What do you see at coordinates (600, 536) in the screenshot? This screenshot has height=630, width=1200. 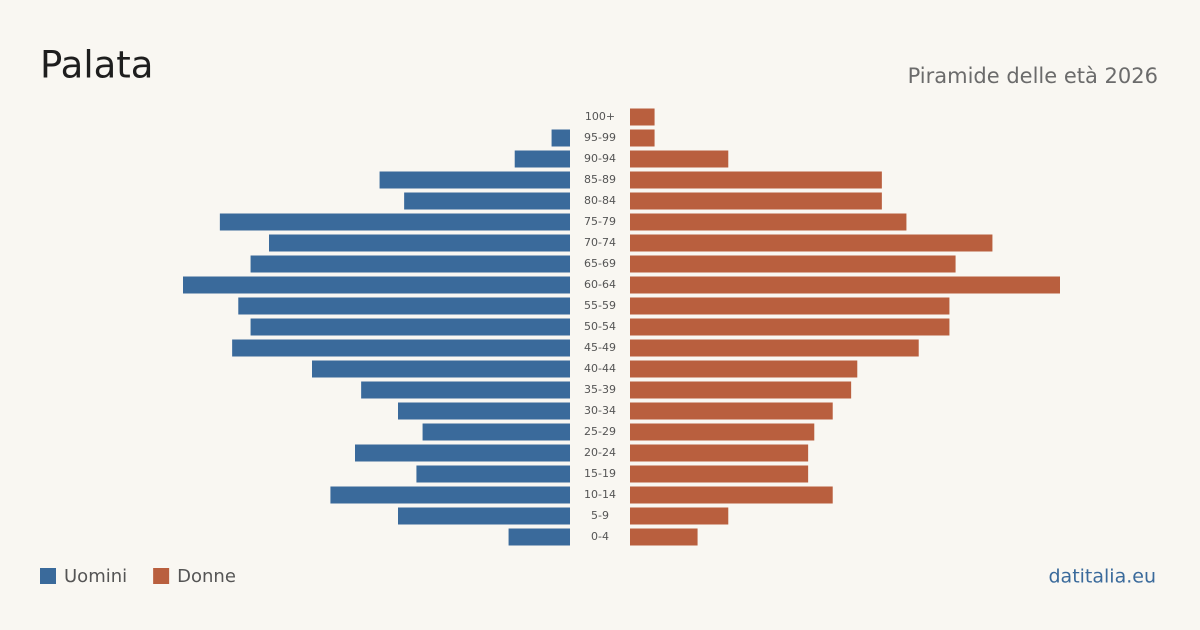 I see `age-label: 0-4` at bounding box center [600, 536].